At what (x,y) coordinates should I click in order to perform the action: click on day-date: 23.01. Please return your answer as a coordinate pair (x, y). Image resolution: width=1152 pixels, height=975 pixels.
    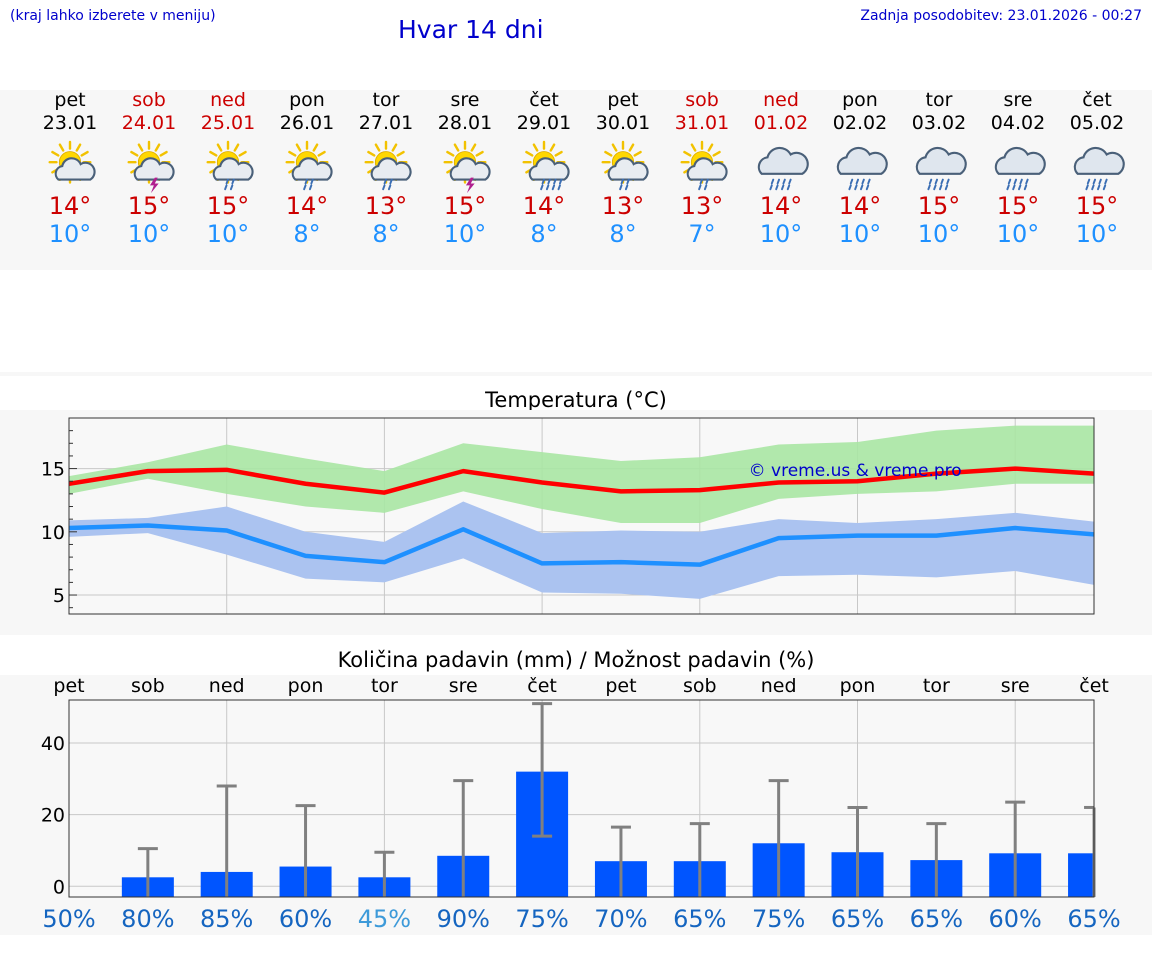
    Looking at the image, I should click on (70, 123).